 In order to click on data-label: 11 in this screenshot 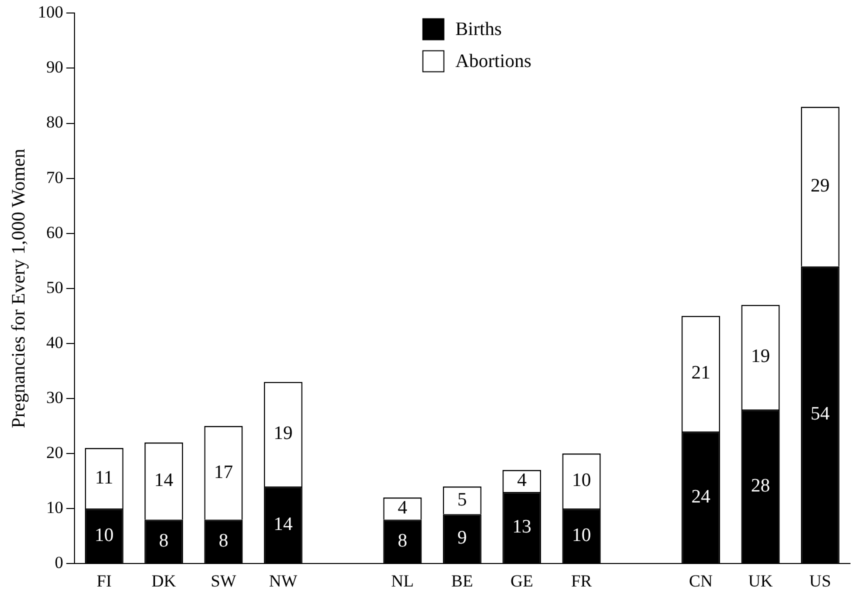, I will do `click(104, 477)`.